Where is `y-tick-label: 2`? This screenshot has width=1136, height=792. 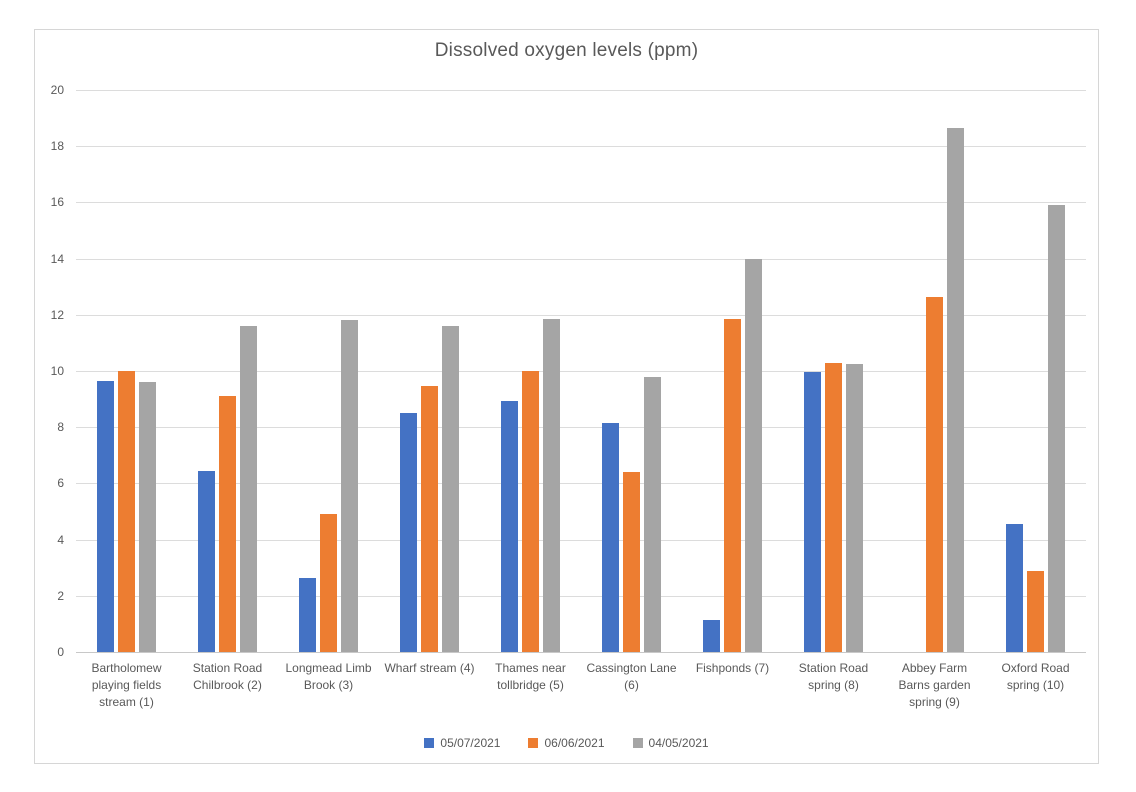 y-tick-label: 2 is located at coordinates (60, 595).